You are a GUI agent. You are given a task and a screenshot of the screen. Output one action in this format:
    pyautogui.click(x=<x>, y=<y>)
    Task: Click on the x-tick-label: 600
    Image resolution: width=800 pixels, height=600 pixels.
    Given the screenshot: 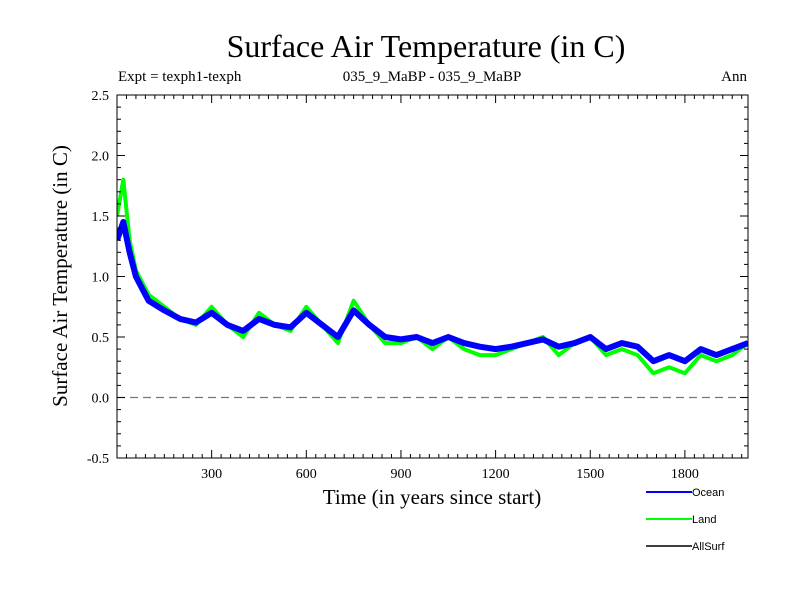 What is the action you would take?
    pyautogui.click(x=306, y=474)
    